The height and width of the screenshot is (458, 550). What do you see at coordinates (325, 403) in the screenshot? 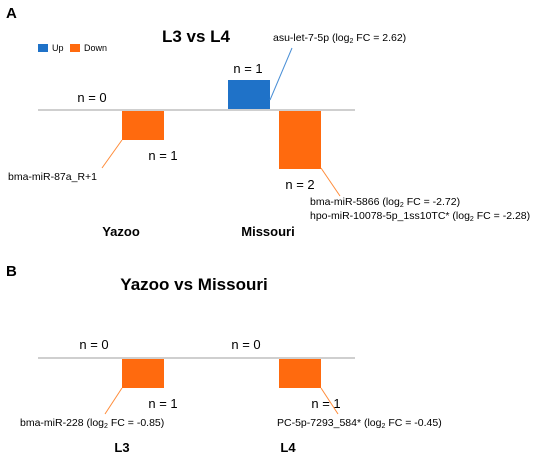
I see `count-b-l4-down: n = 1` at bounding box center [325, 403].